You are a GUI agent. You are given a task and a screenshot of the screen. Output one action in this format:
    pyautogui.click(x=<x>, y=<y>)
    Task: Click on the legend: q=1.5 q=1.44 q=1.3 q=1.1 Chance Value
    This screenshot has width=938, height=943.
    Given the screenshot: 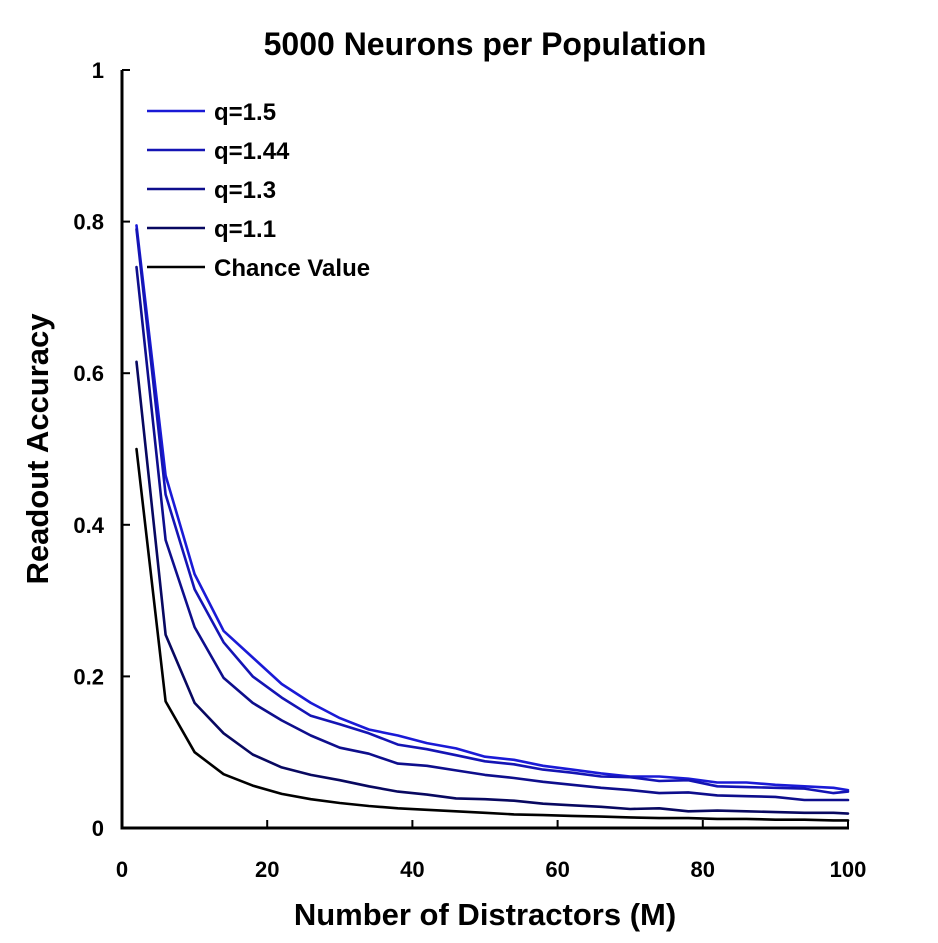 What is the action you would take?
    pyautogui.click(x=258, y=190)
    